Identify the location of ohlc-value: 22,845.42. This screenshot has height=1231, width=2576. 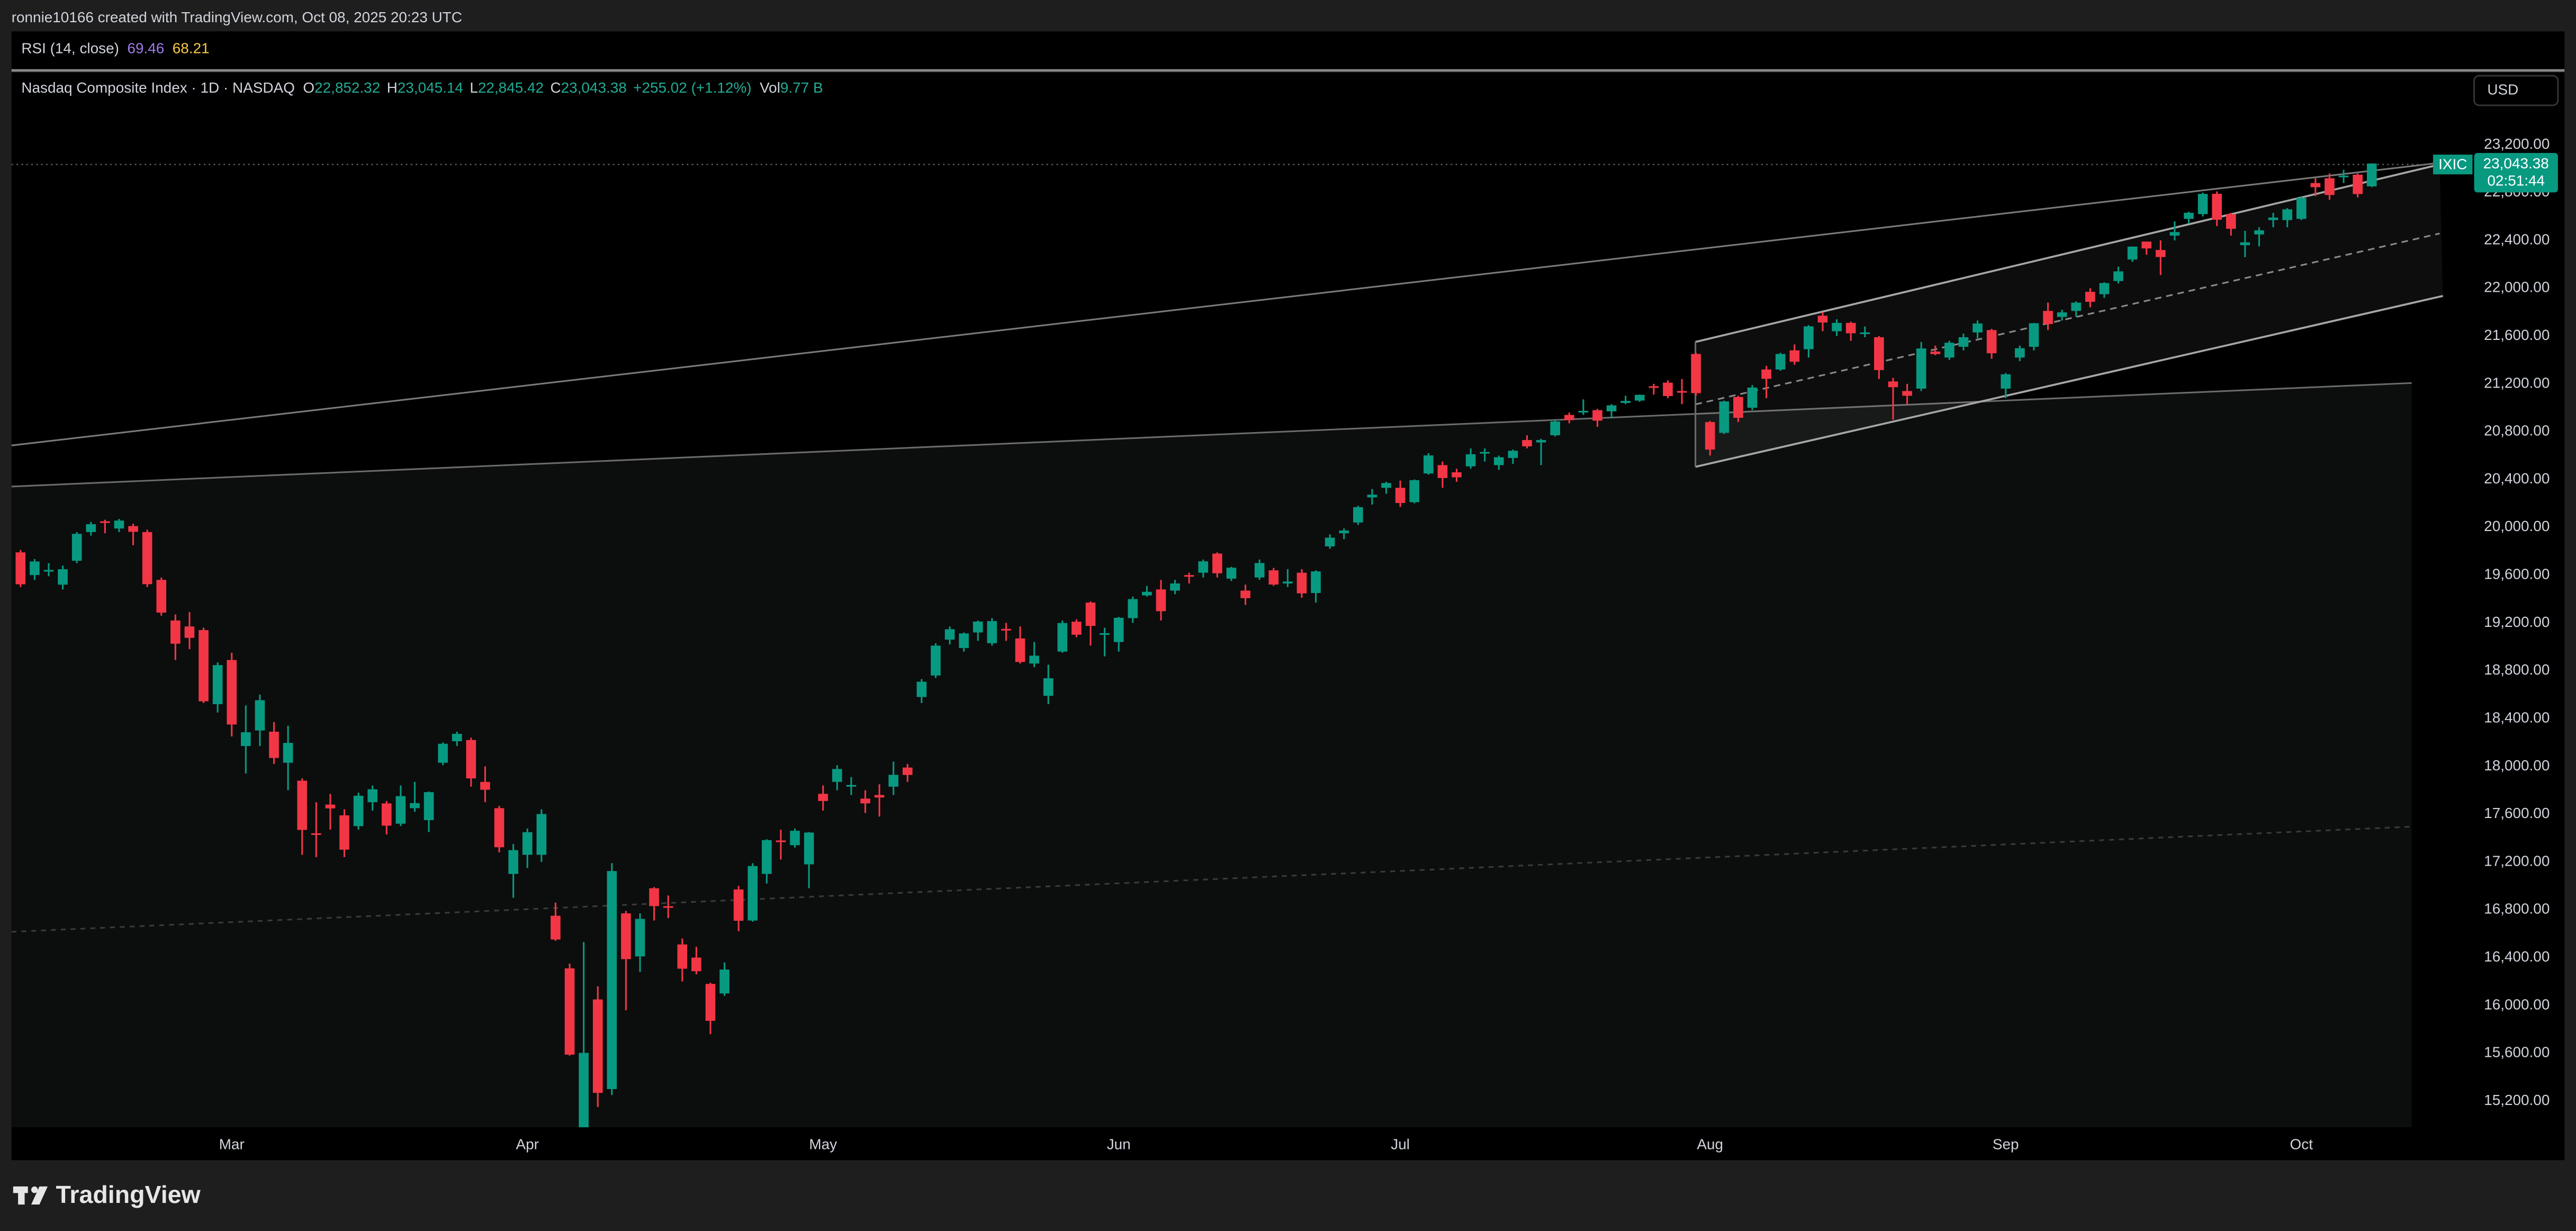
(511, 87).